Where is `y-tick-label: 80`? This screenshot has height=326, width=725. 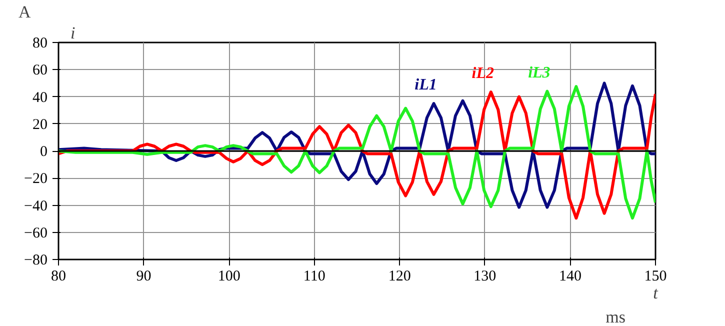 y-tick-label: 80 is located at coordinates (40, 44).